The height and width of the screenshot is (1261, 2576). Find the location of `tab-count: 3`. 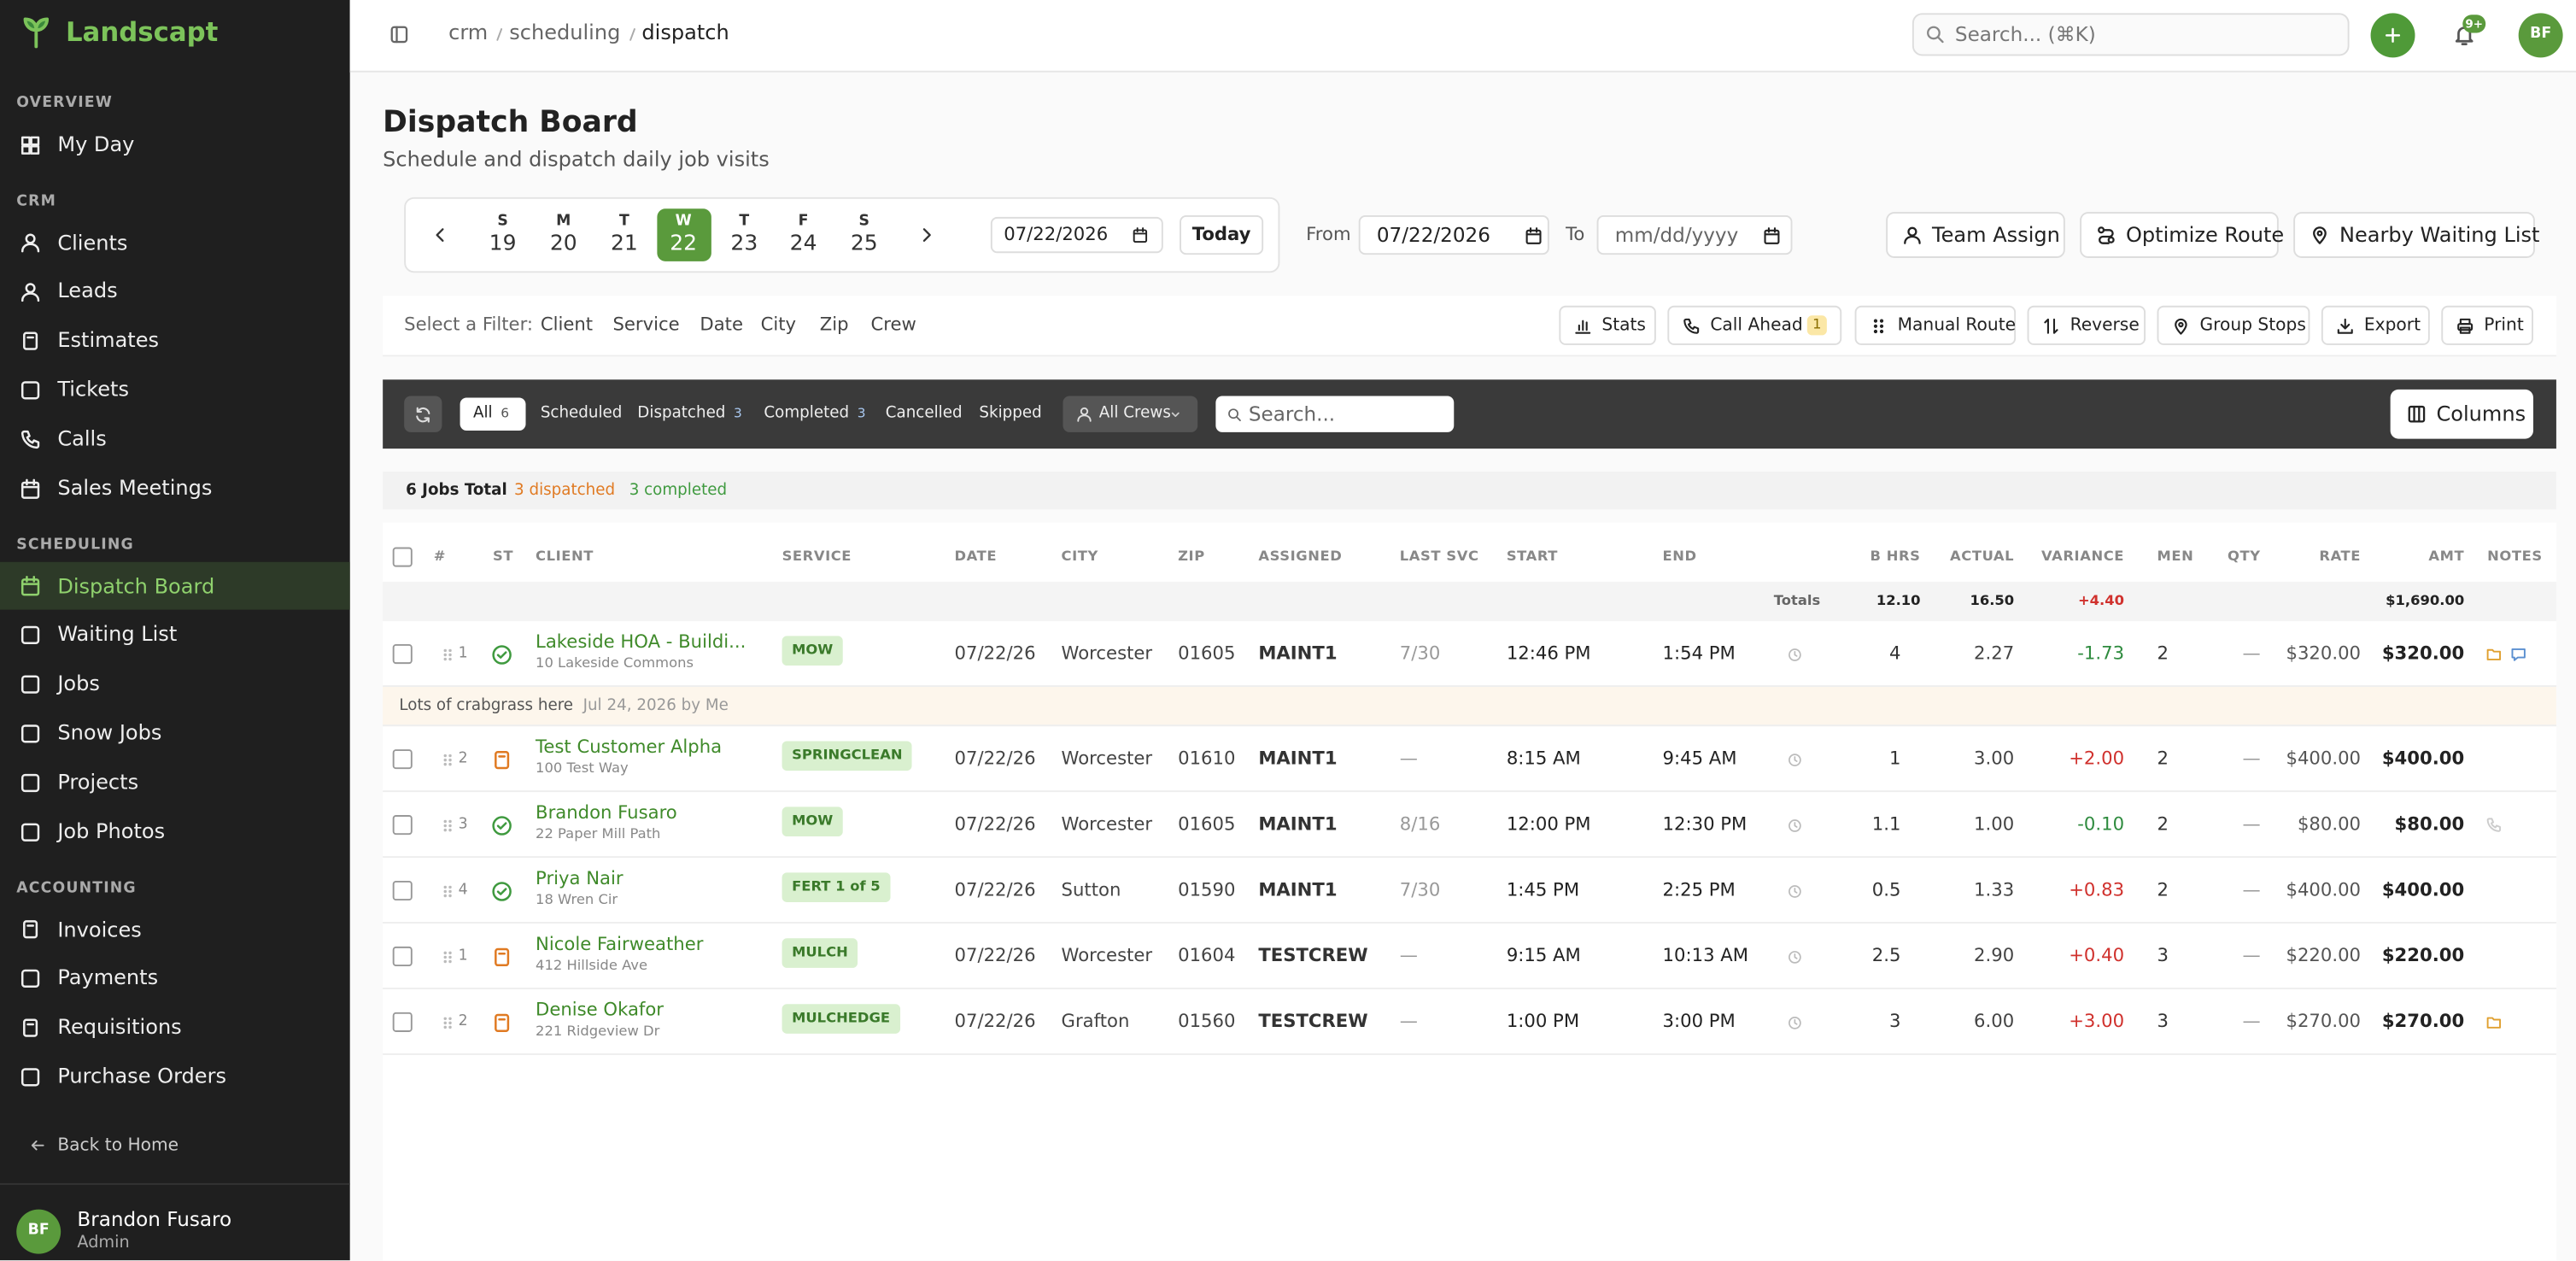

tab-count: 3 is located at coordinates (861, 413).